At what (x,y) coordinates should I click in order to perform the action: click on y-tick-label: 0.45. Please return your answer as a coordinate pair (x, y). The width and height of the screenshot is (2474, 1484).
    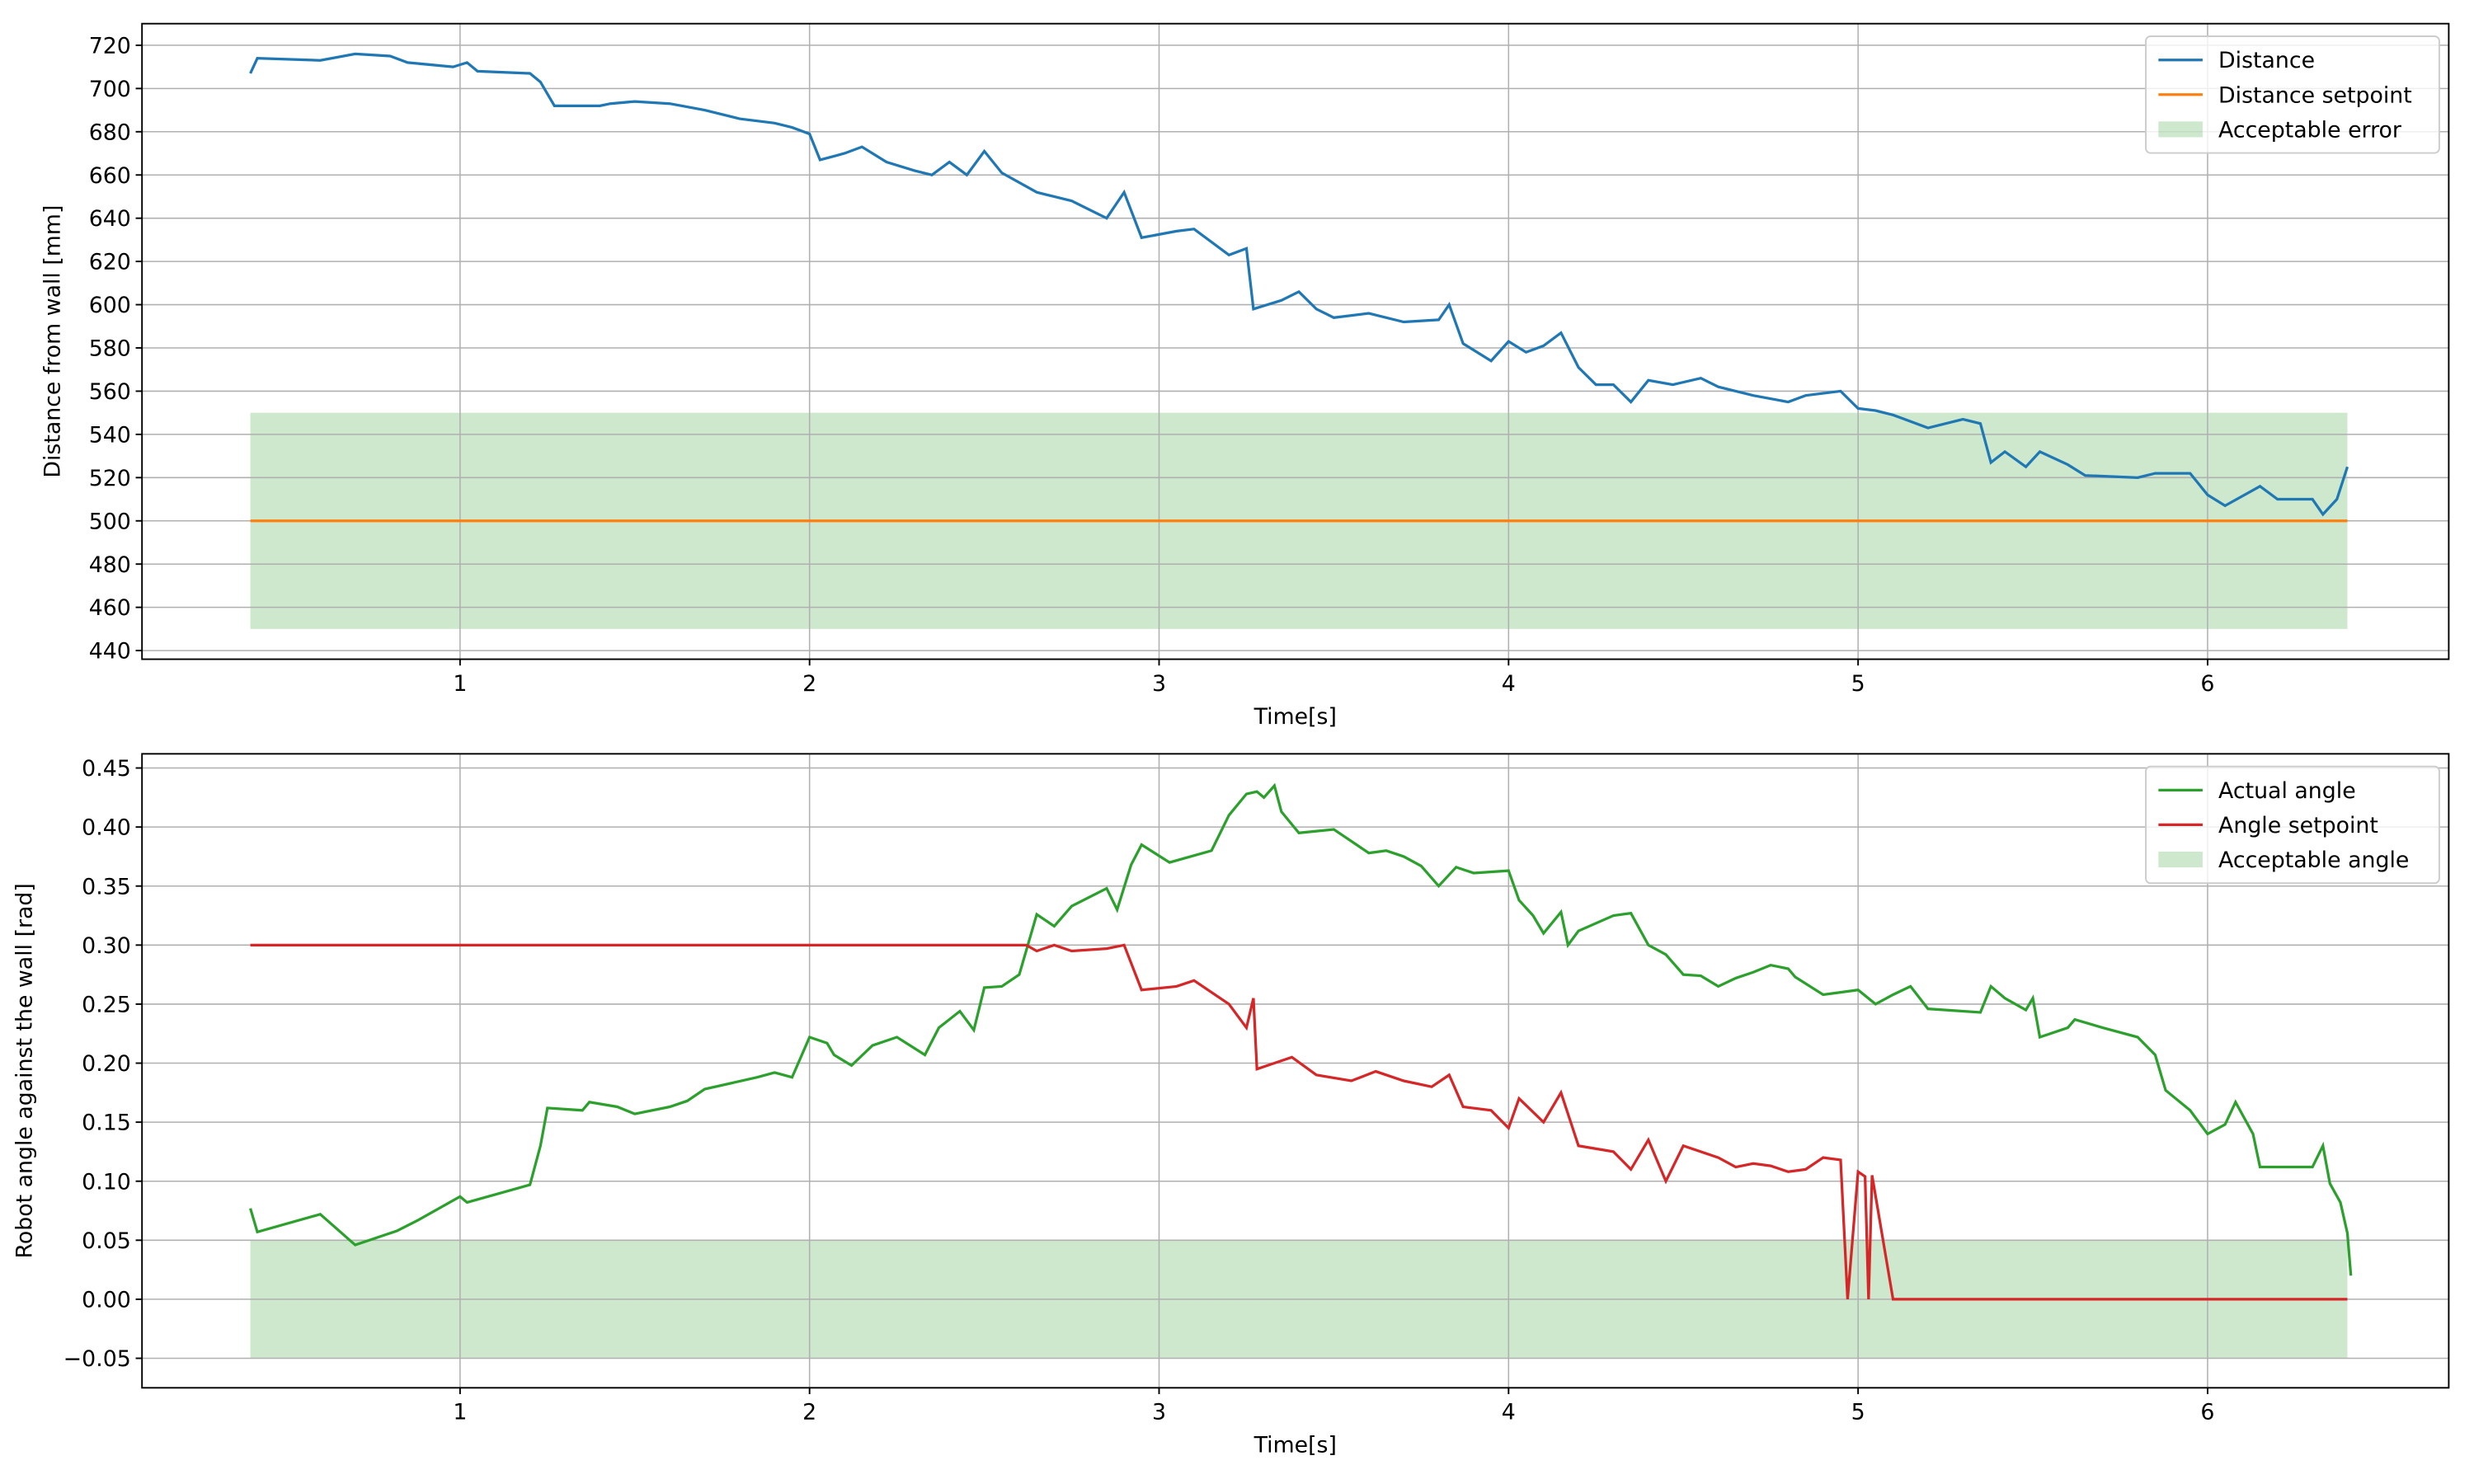
    Looking at the image, I should click on (106, 769).